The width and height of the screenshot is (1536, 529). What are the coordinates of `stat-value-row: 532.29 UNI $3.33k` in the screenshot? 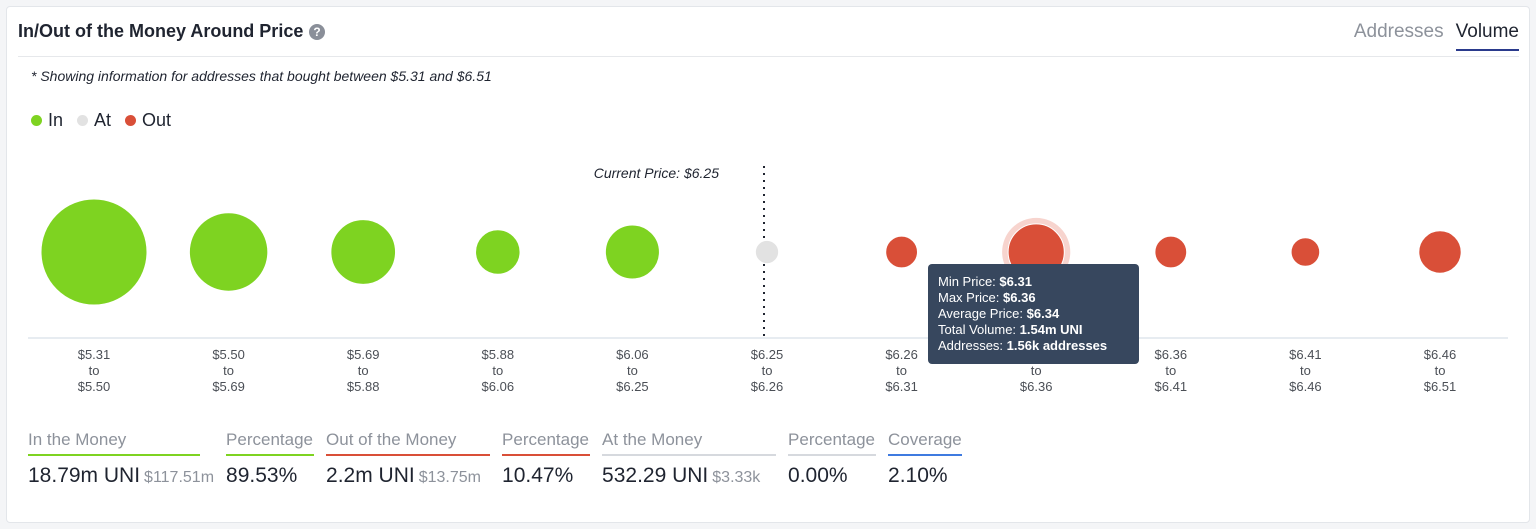 It's located at (689, 476).